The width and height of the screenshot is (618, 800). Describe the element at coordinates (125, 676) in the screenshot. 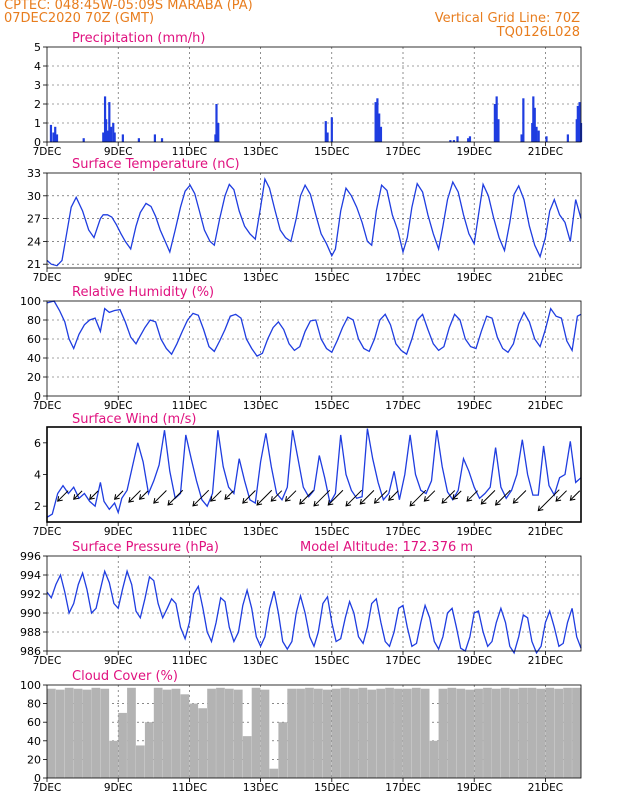

I see `panel-title: Cloud Cover (%)` at that location.